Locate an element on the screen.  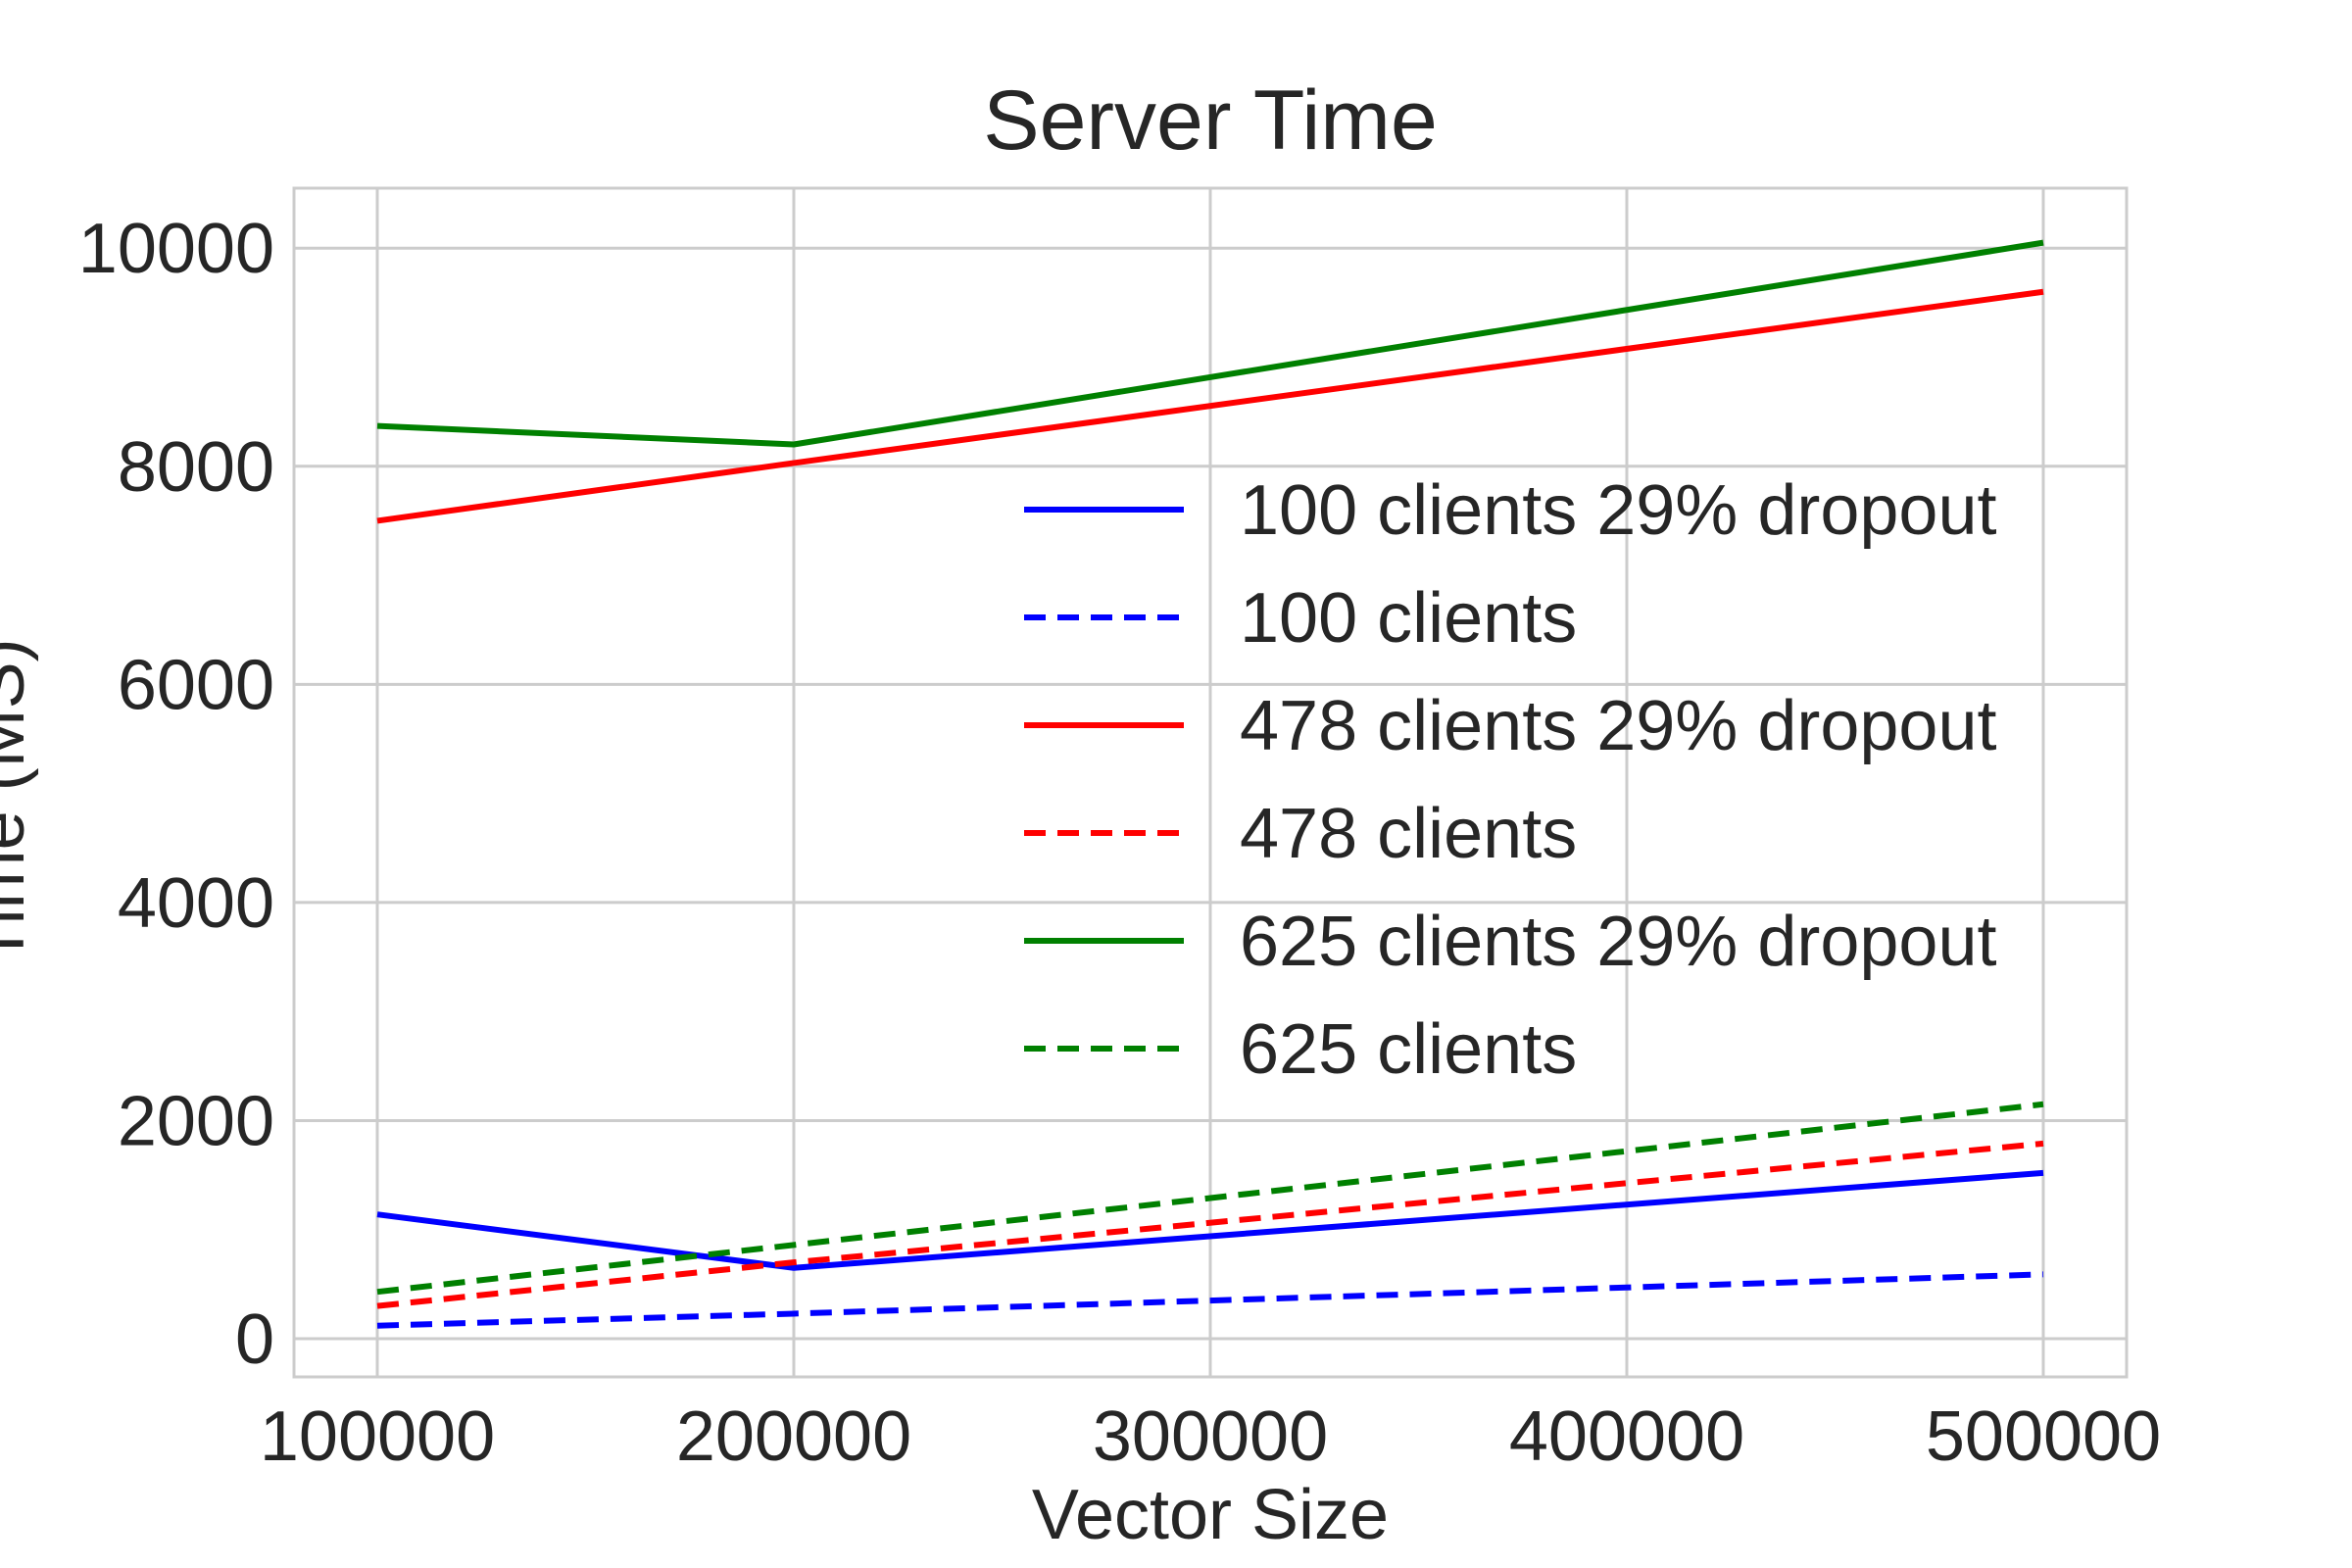
legend-item: 625 clients is located at coordinates (1300, 1049).